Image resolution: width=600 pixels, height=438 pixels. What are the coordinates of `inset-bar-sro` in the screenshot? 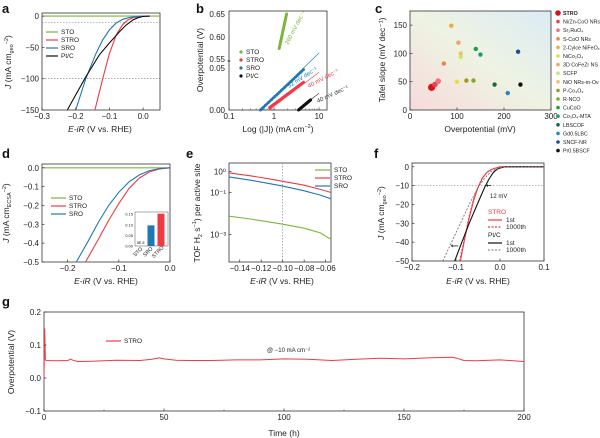 It's located at (151, 235).